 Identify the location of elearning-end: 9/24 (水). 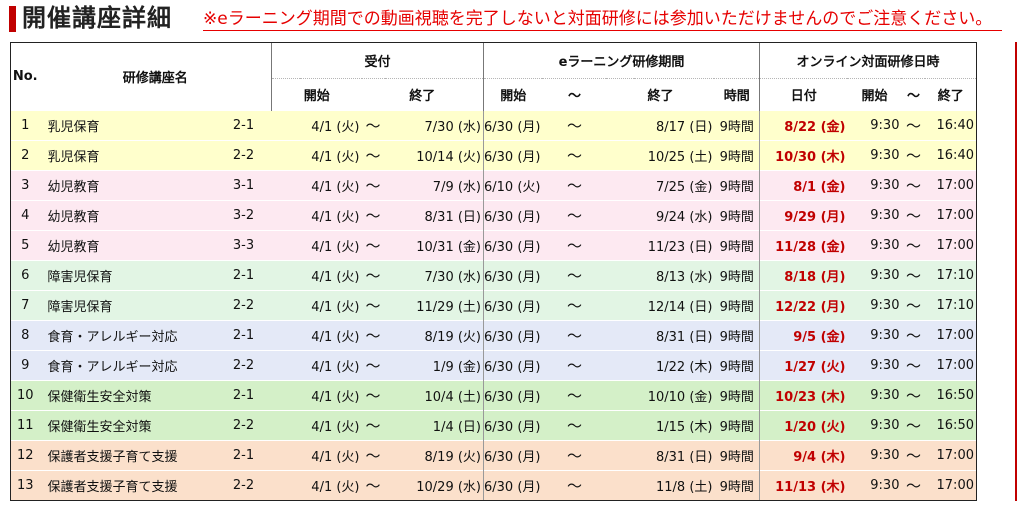
(660, 215).